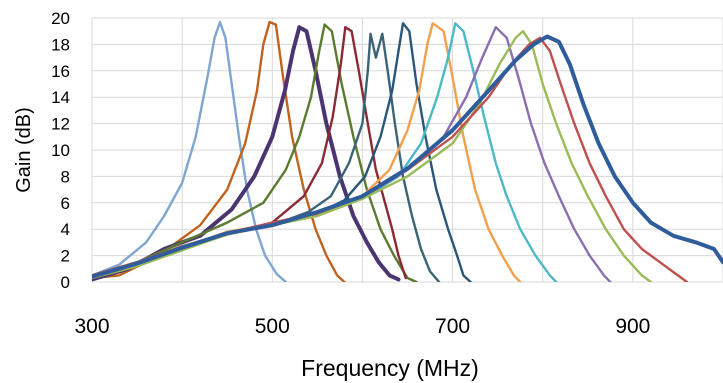 The width and height of the screenshot is (723, 383). I want to click on y-tick-labels: 0 2 4 6 8 10 12 14 16 18 20, so click(60, 150).